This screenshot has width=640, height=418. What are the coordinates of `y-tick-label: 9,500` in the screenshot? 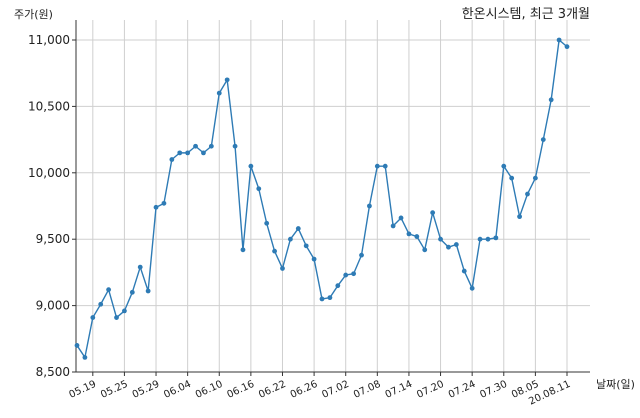 It's located at (53, 239).